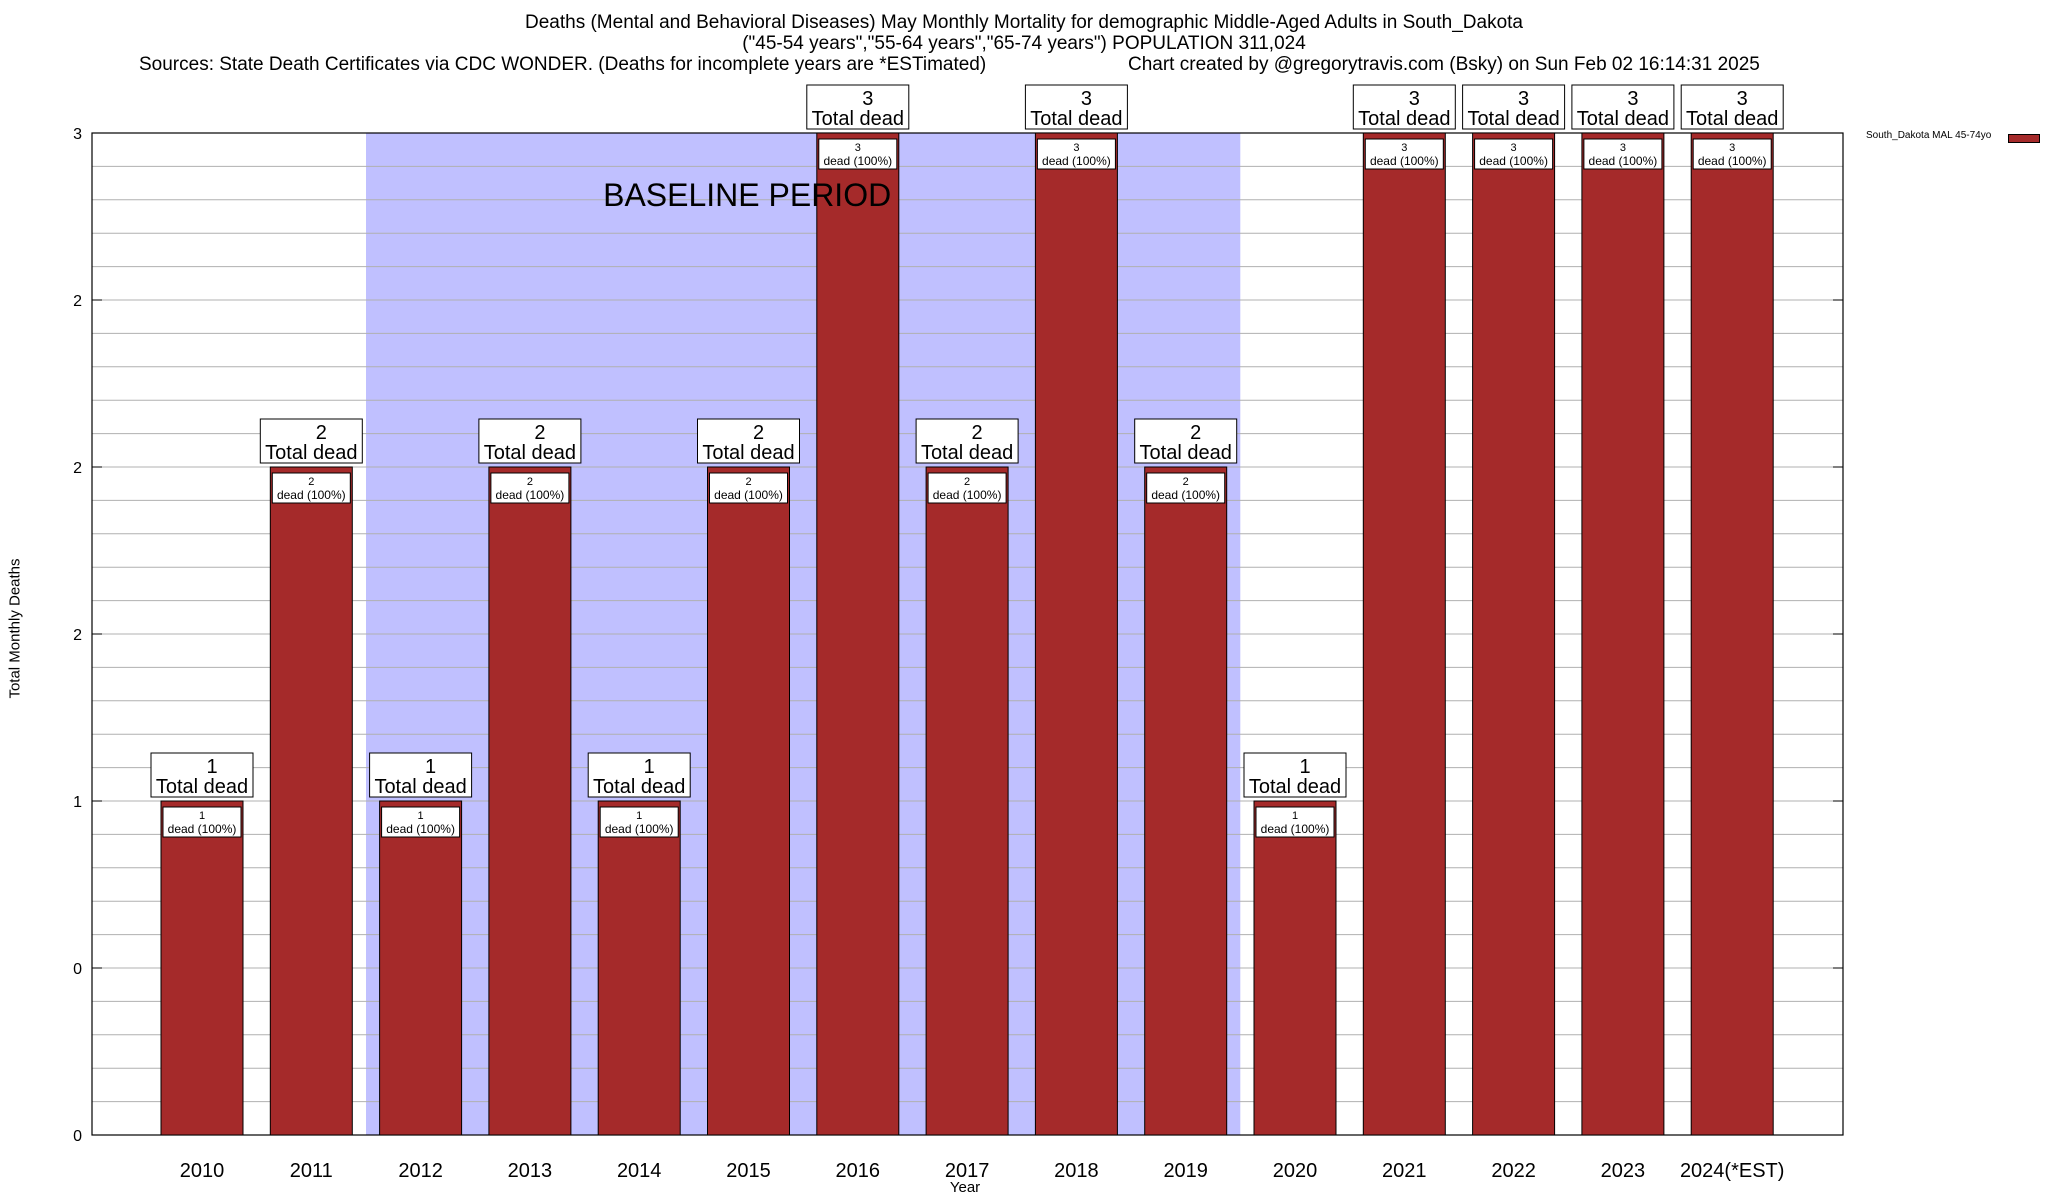 Image resolution: width=2048 pixels, height=1200 pixels. Describe the element at coordinates (1404, 1171) in the screenshot. I see `x-tick-label: 2021` at that location.